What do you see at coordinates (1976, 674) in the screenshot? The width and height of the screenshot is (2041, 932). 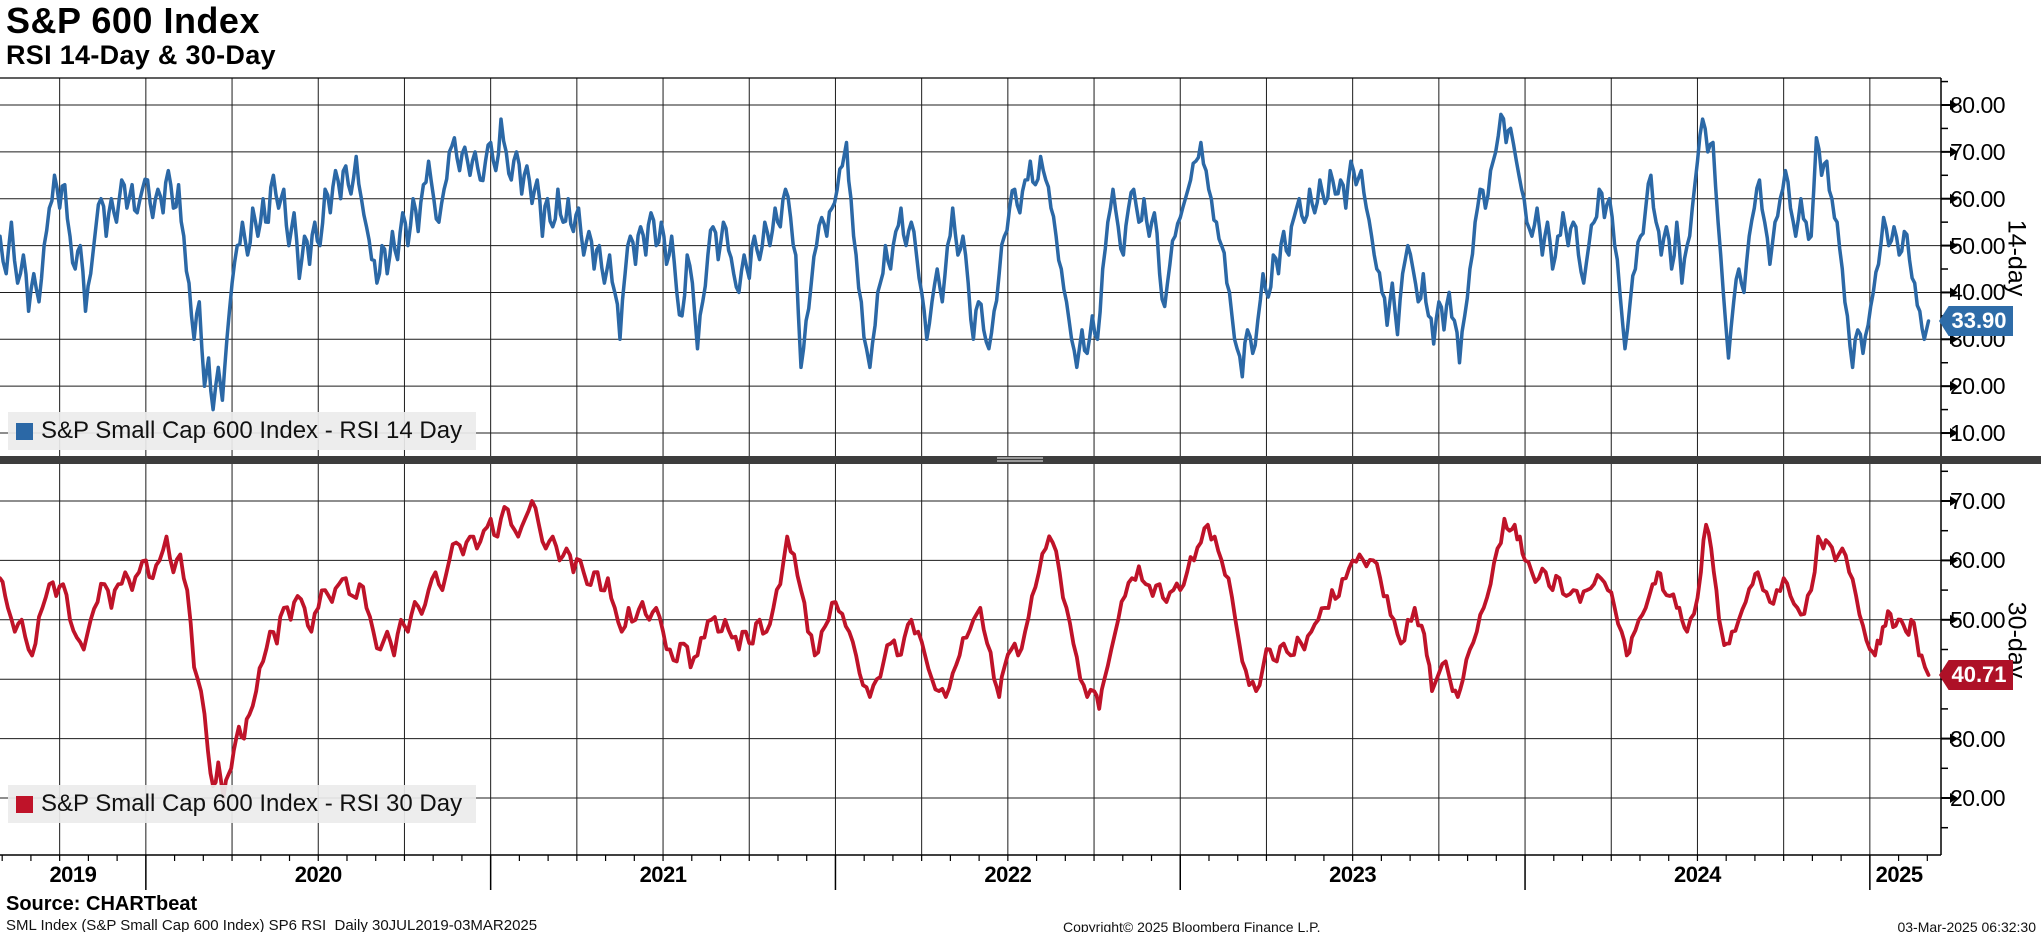 I see `last-value-badge-rsi30: 40.71` at bounding box center [1976, 674].